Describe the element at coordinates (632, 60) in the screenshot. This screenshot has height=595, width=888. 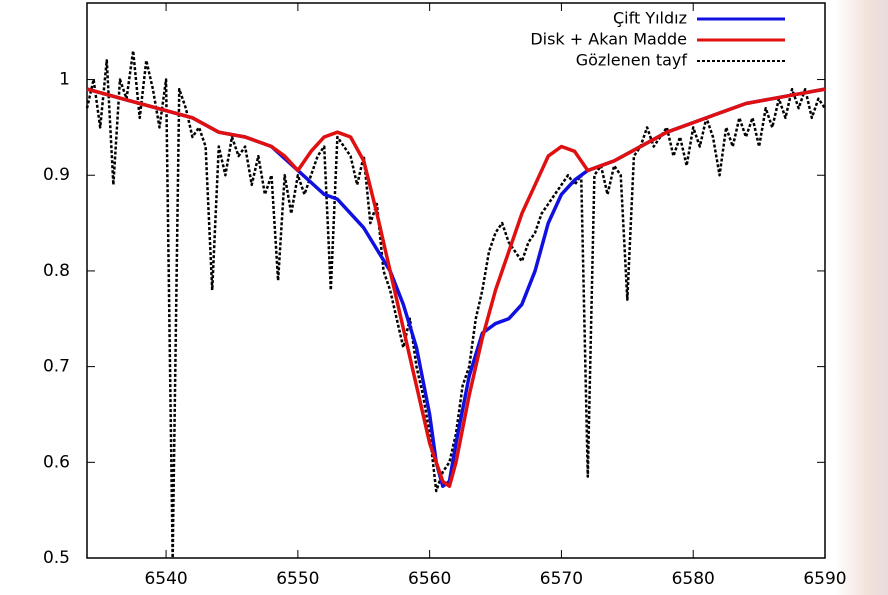
I see `legend-label: Gözlenen tayf` at that location.